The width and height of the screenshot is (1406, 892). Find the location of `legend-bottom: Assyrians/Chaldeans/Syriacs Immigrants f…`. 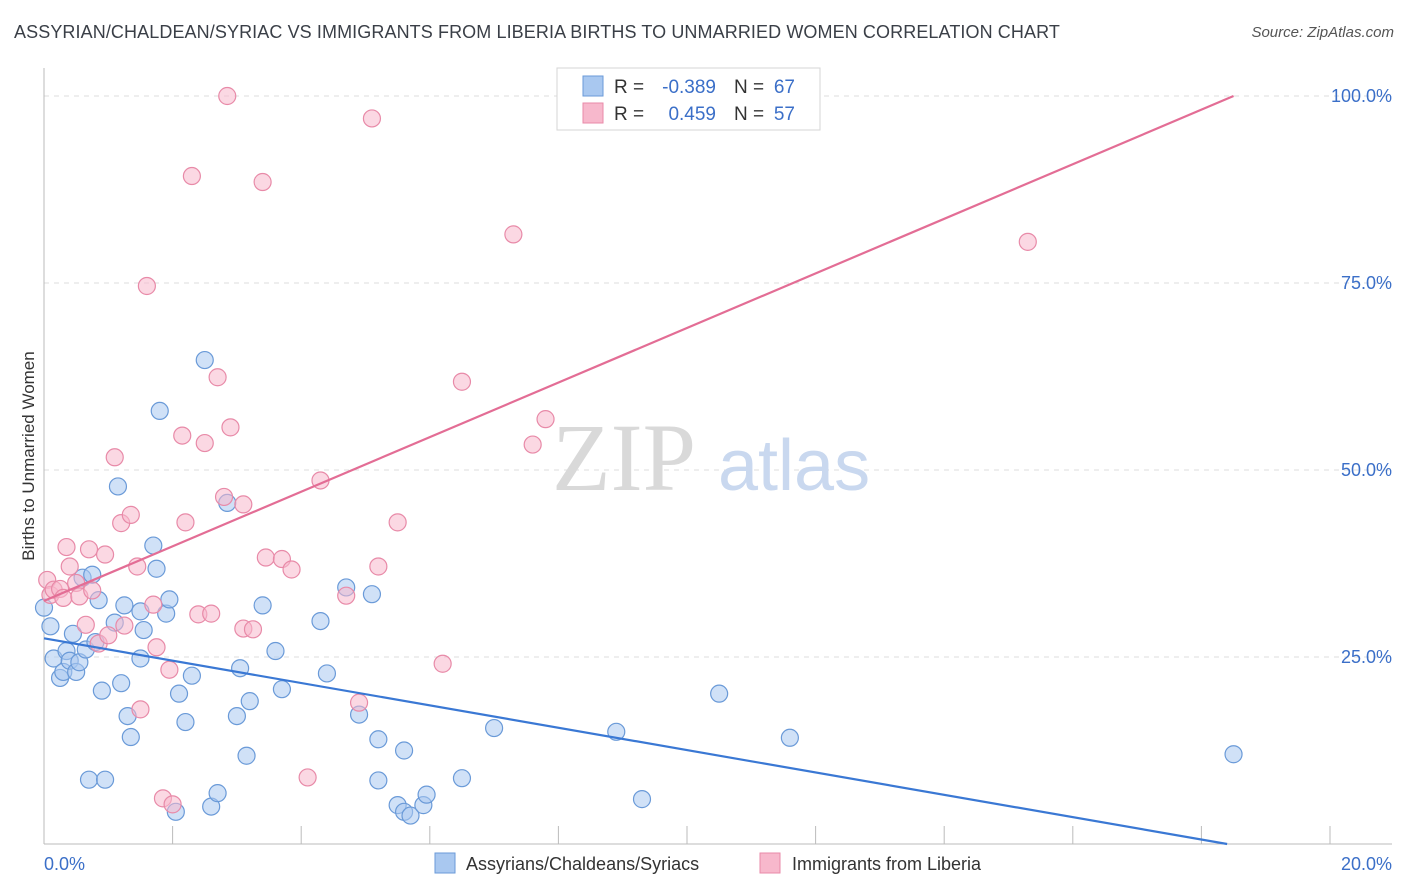

legend-bottom: Assyrians/Chaldeans/Syriacs Immigrants f… is located at coordinates (708, 863).